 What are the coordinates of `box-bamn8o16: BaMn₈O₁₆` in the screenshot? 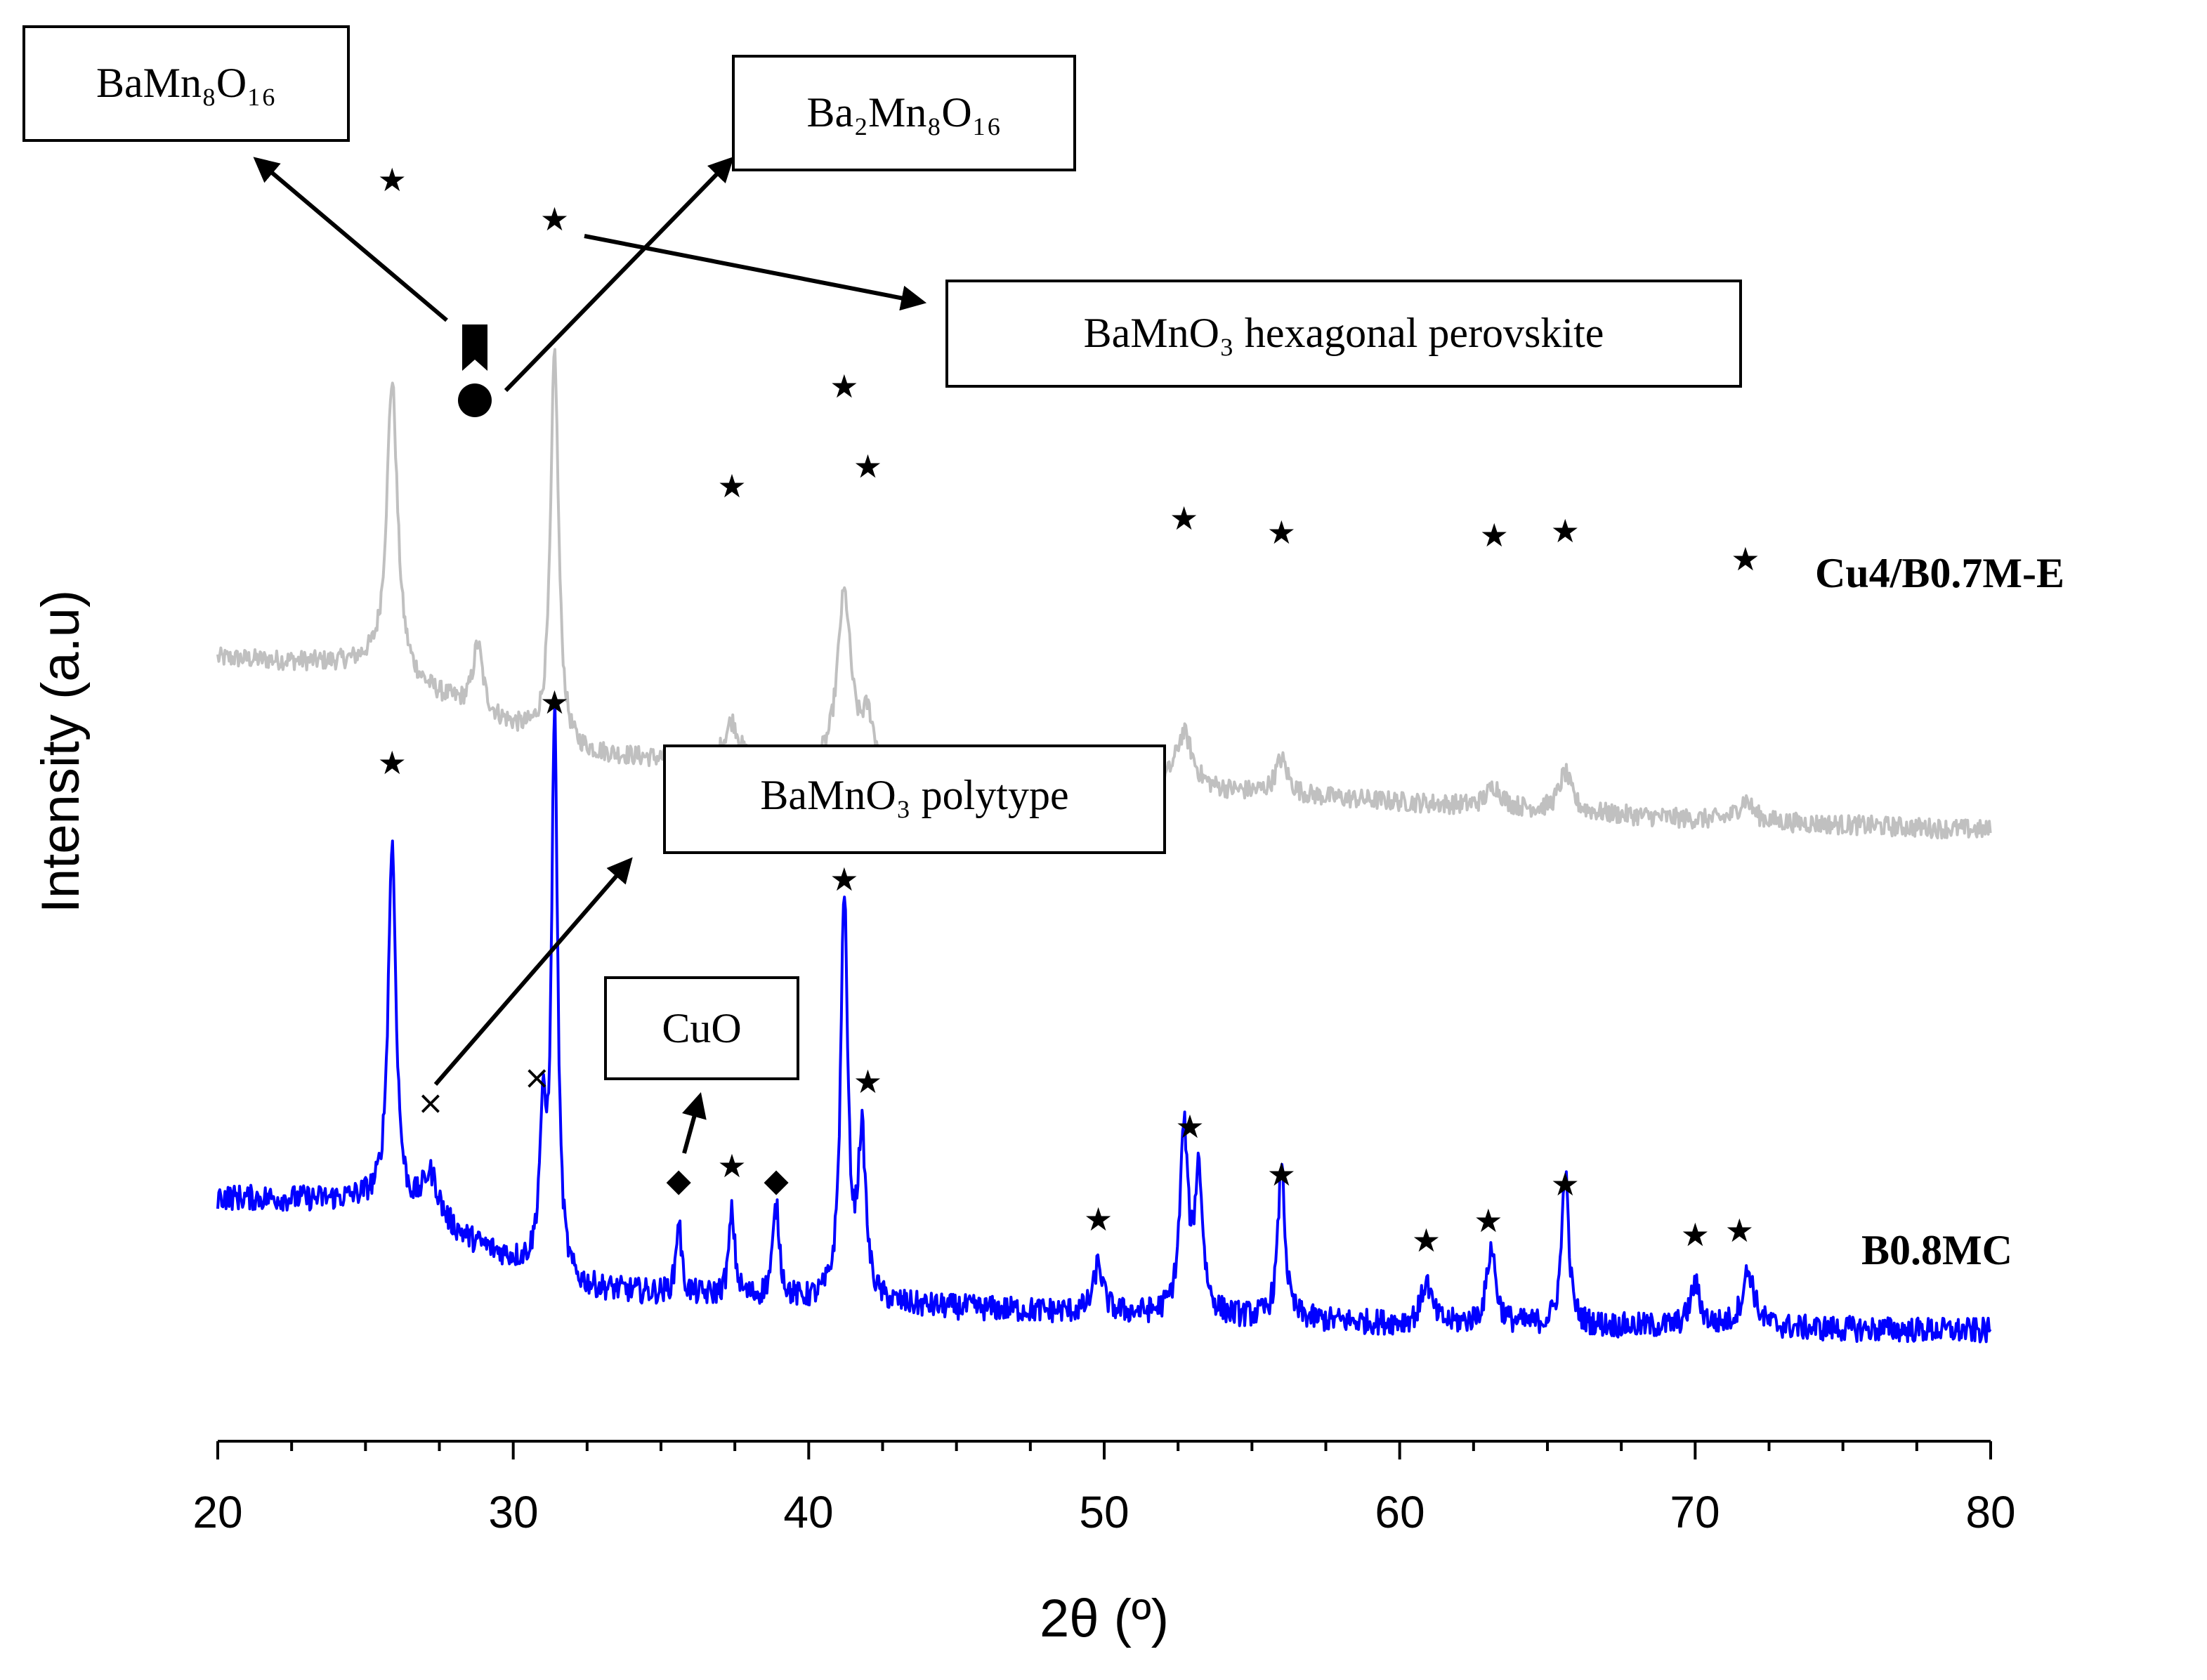 It's located at (186, 83).